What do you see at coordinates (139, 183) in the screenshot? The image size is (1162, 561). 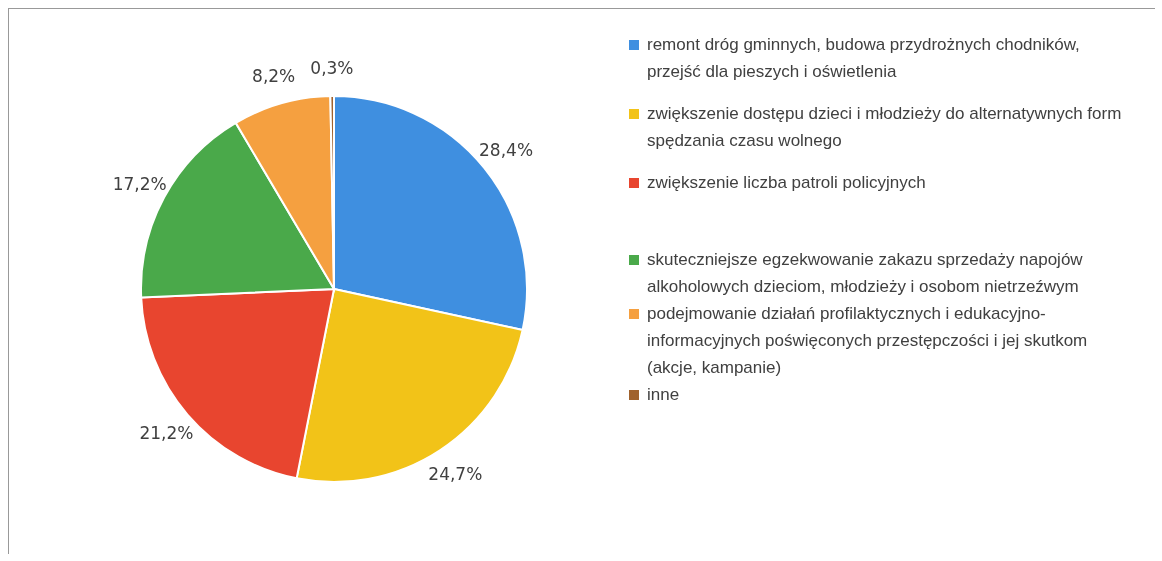 I see `data-label: 17,2%` at bounding box center [139, 183].